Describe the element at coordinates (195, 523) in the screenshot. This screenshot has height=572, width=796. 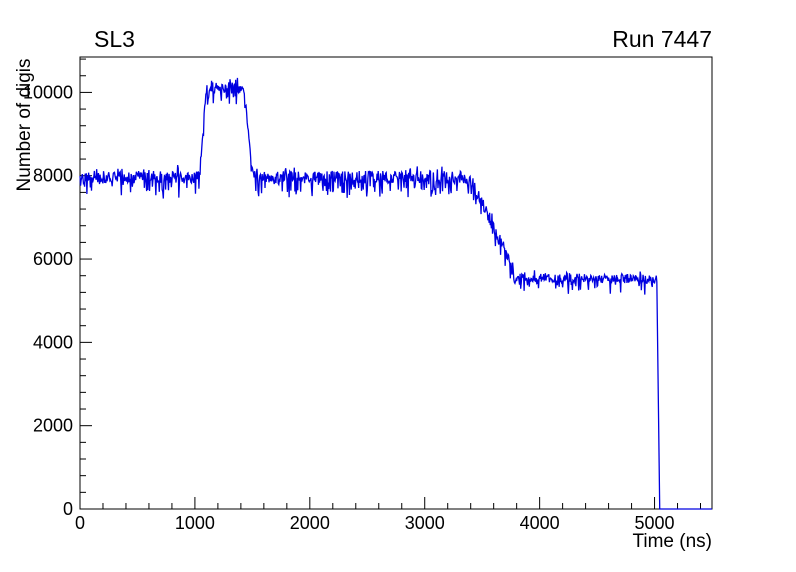
I see `x-tick-label: 1000` at that location.